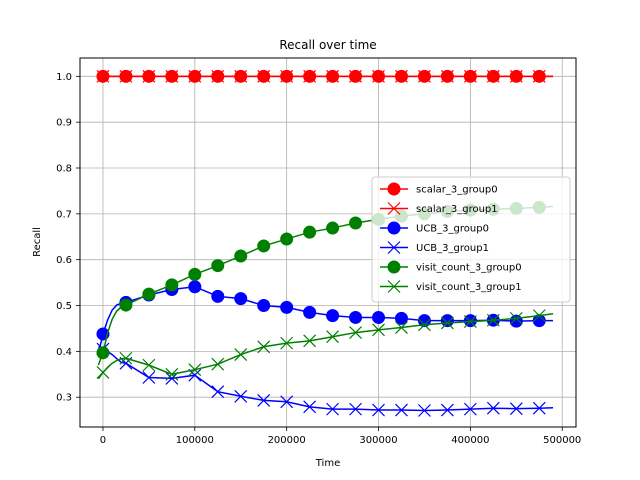  I want to click on legend-label: scalar_3_group1, so click(457, 209).